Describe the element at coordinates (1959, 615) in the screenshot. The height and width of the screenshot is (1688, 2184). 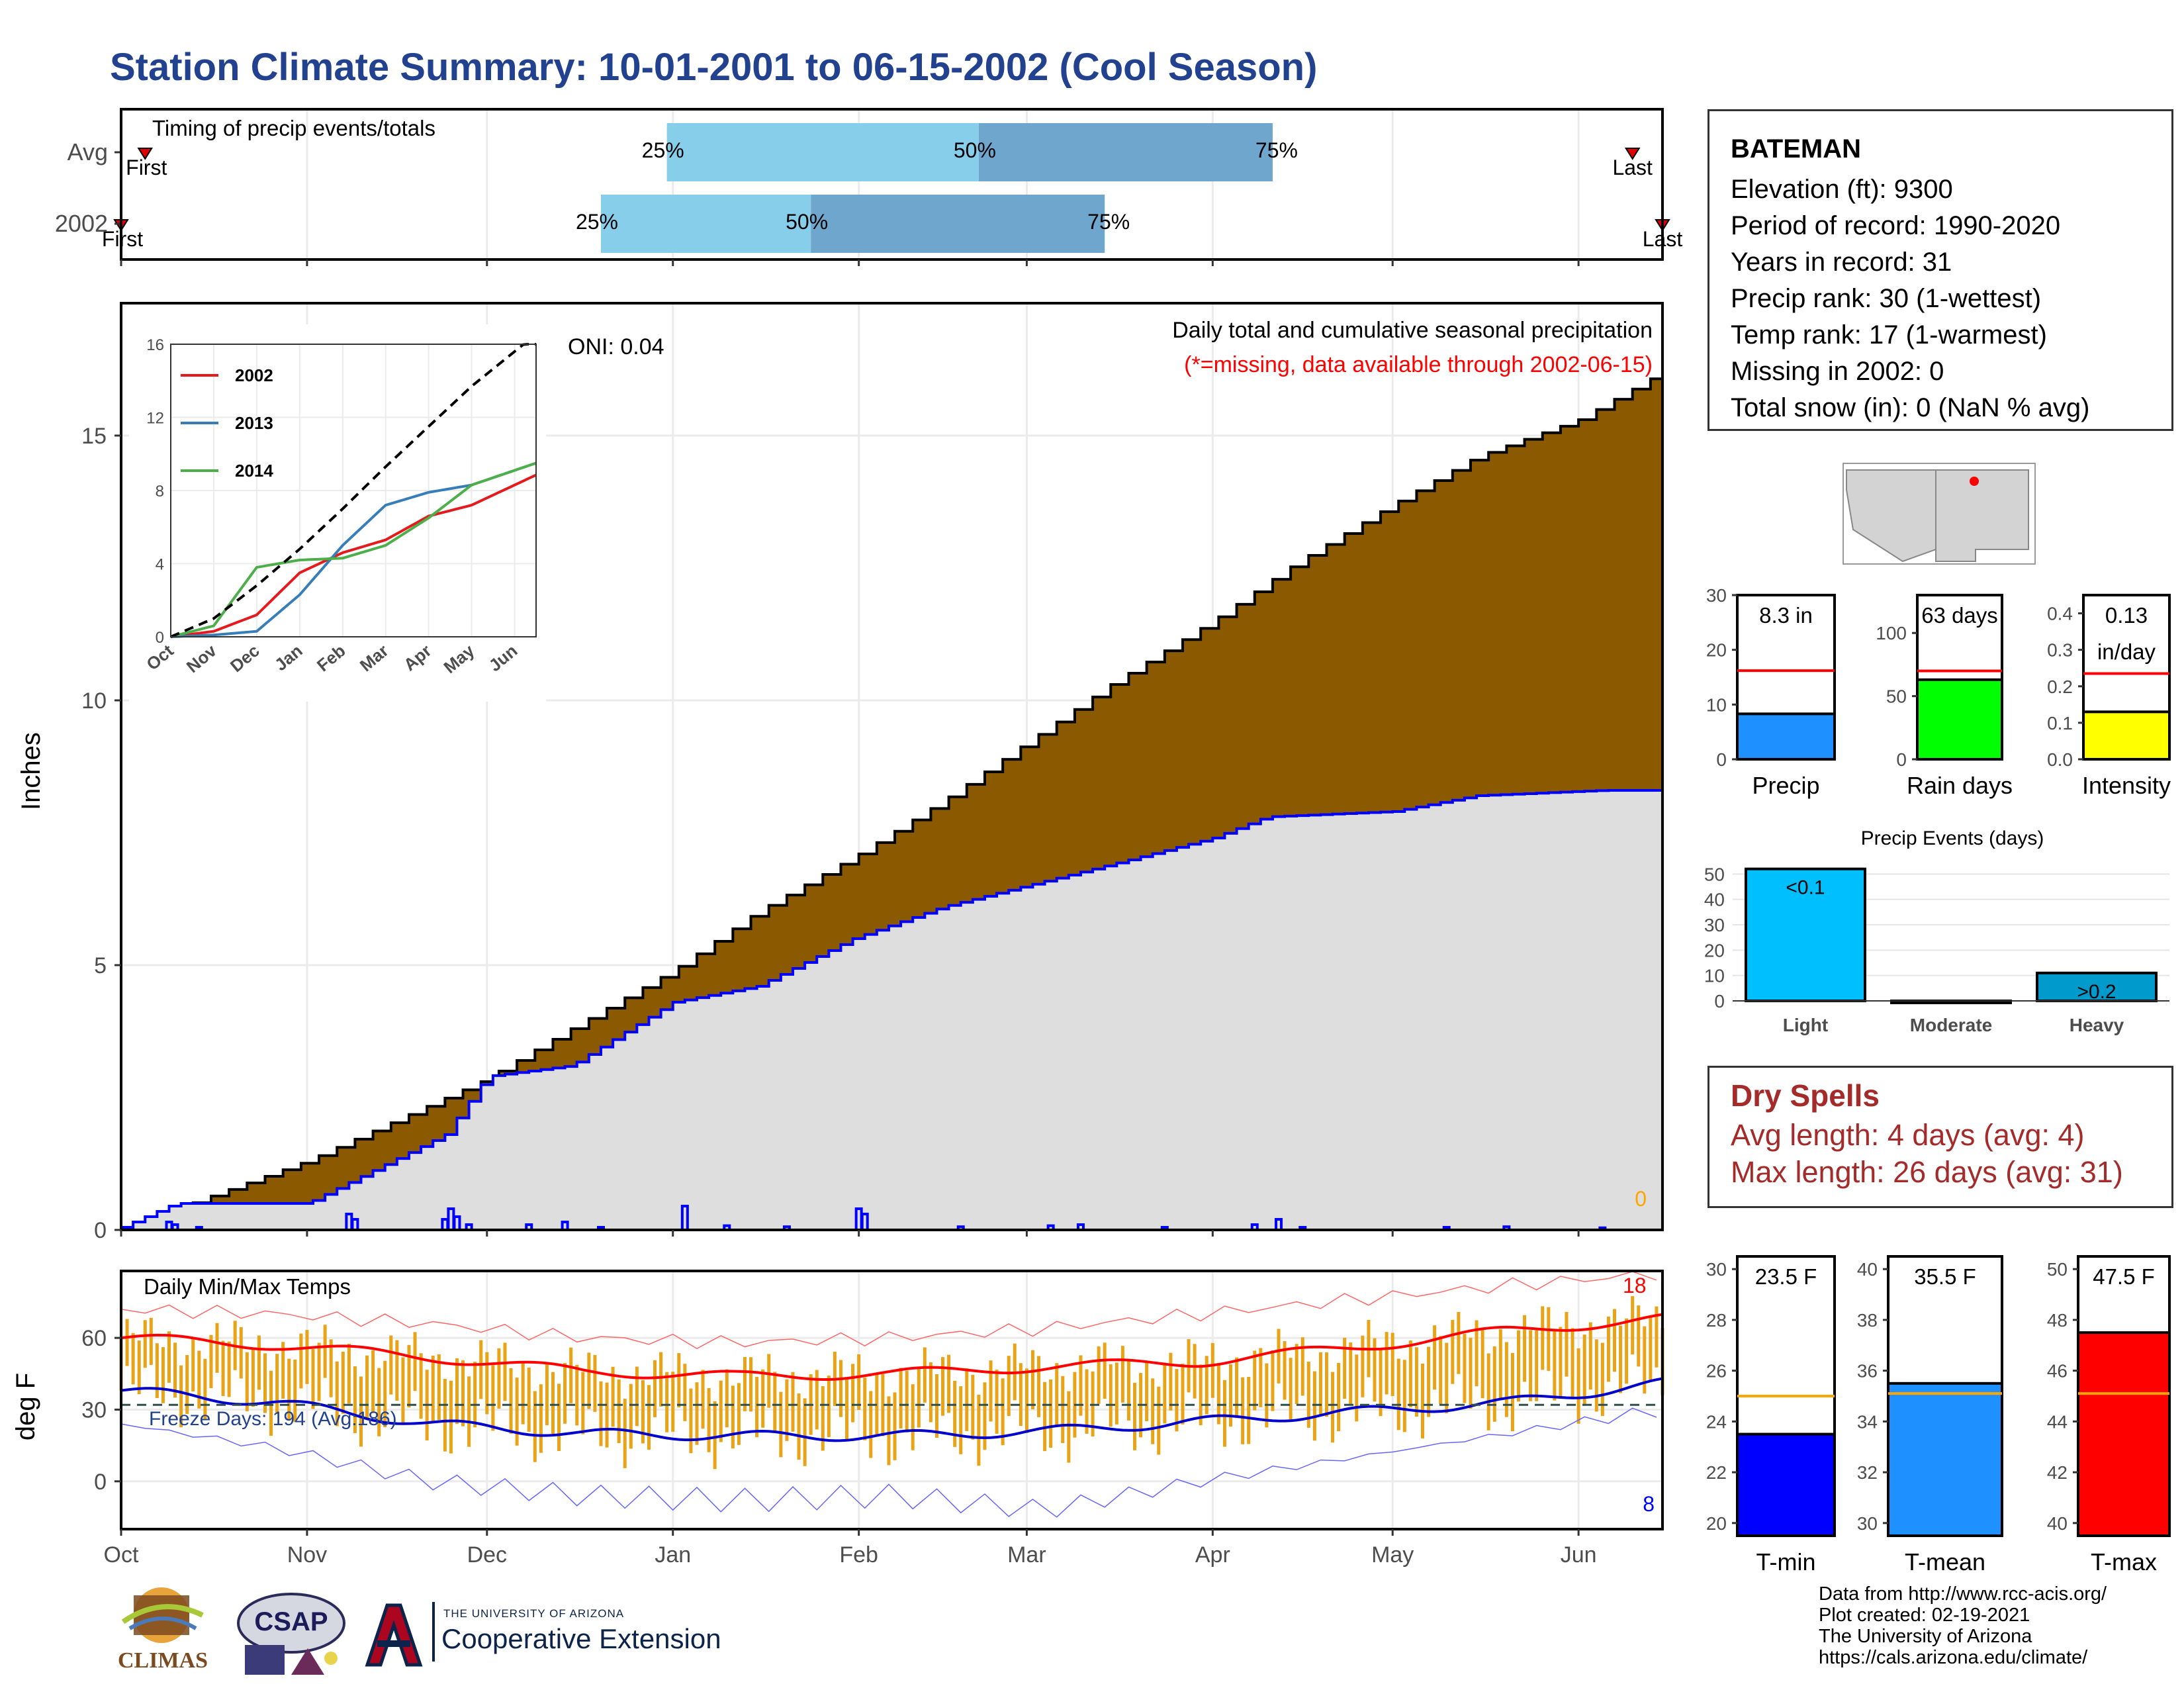
I see `raindays_small-value-label: 63 days` at that location.